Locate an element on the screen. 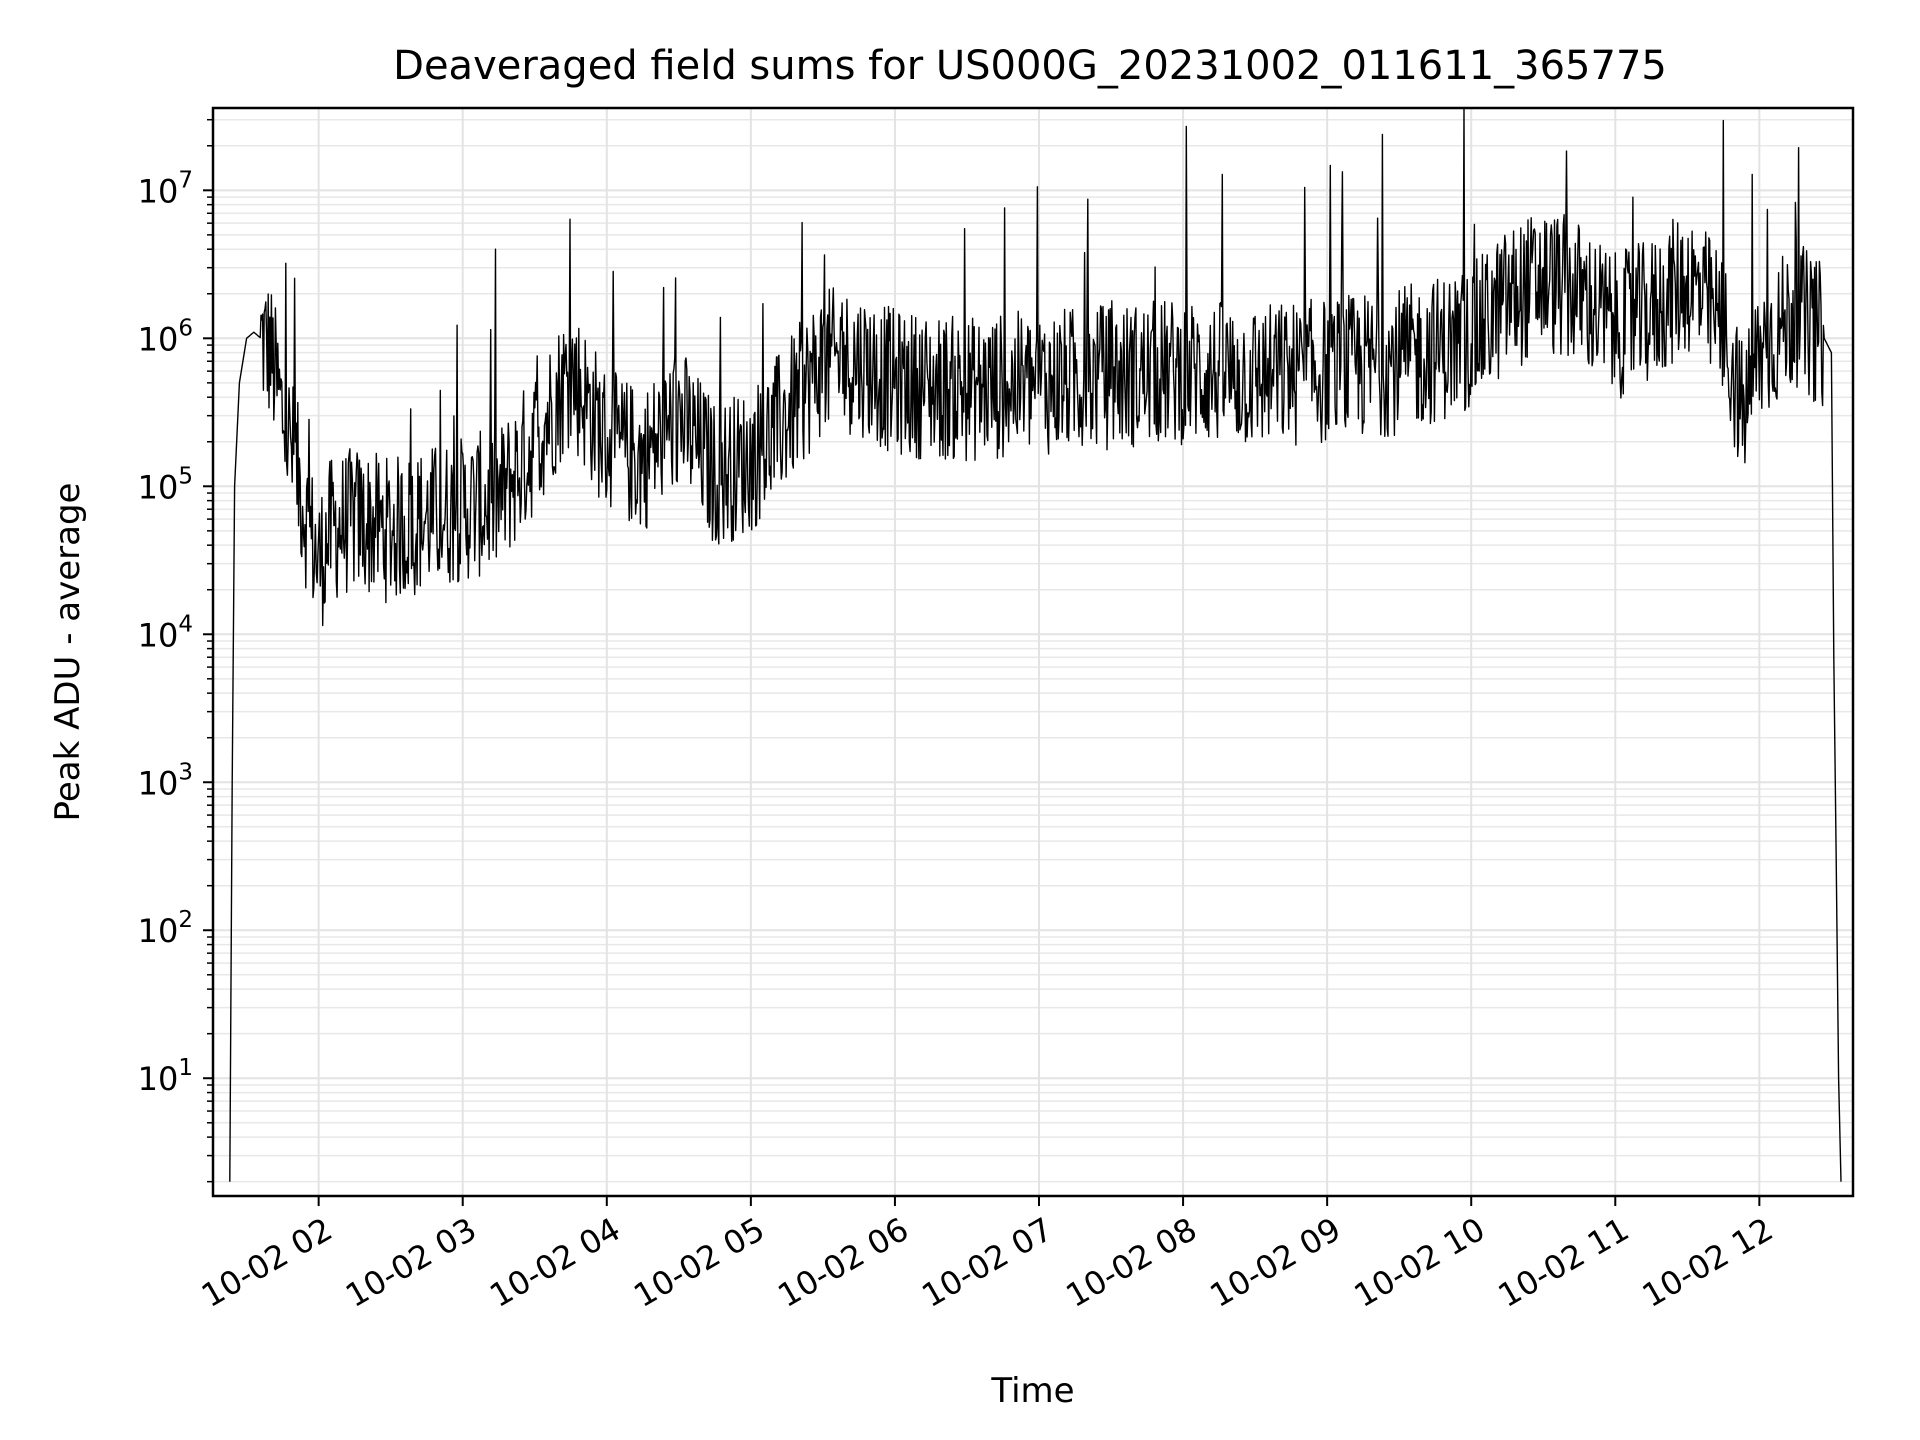  x-tick-label: 10-02 09 is located at coordinates (1276, 1262).